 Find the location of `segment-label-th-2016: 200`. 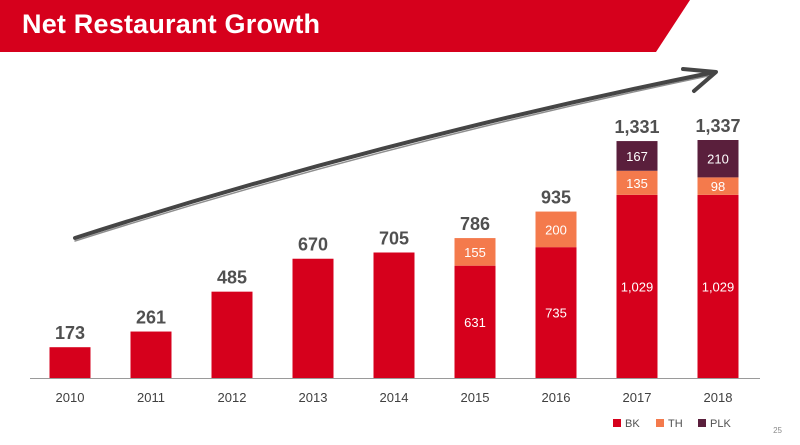

segment-label-th-2016: 200 is located at coordinates (556, 229).